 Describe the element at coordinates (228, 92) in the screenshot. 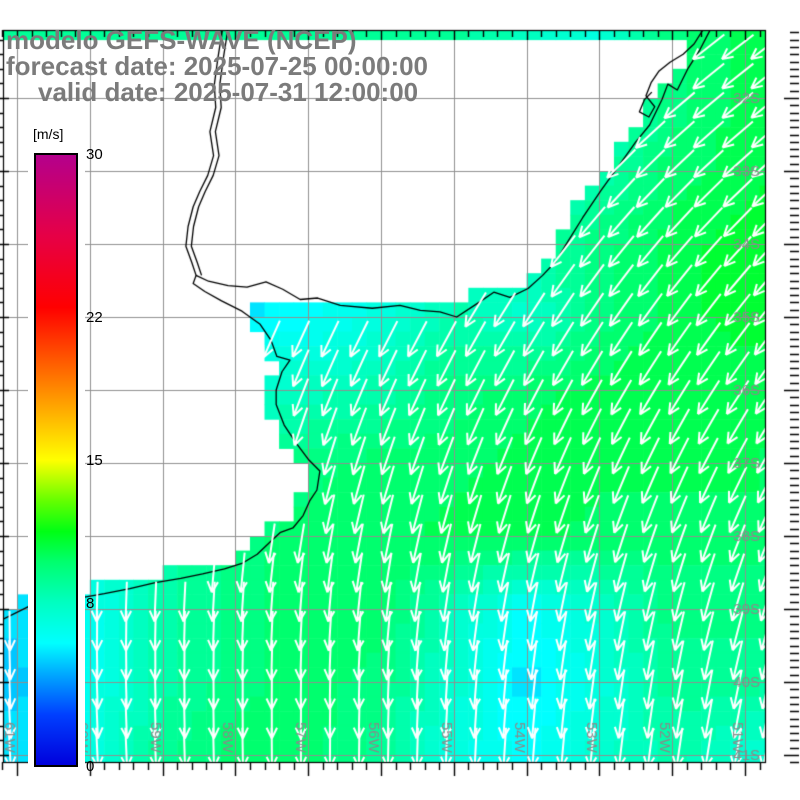

I see `valid-date: valid date: 2025-07-31 12:00:00` at that location.